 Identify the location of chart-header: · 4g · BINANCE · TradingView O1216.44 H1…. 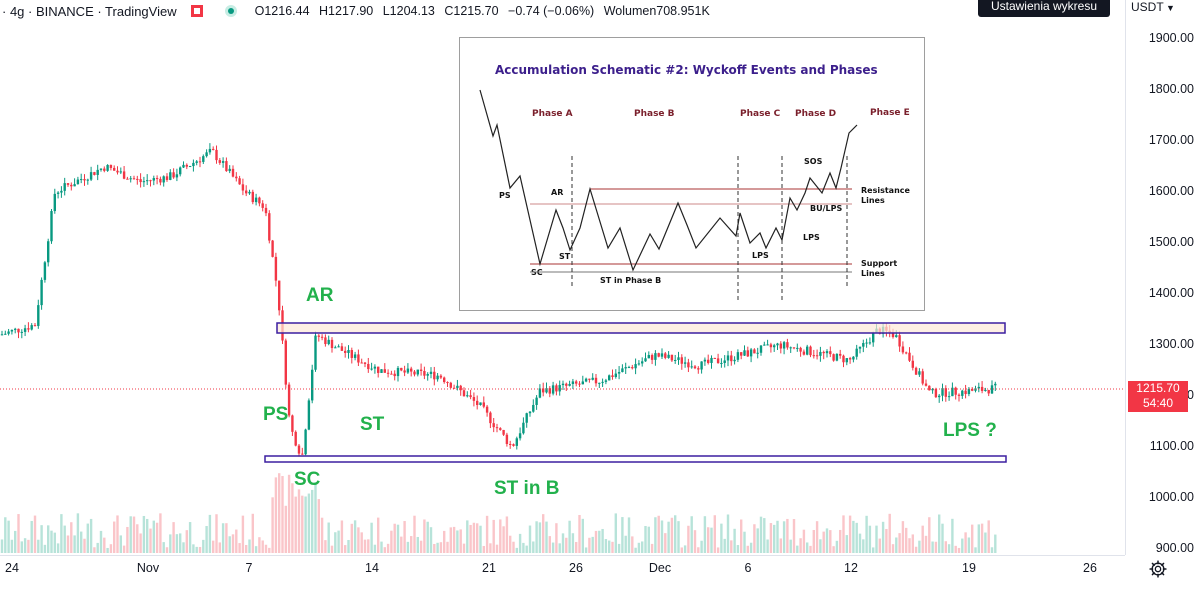
(562, 11).